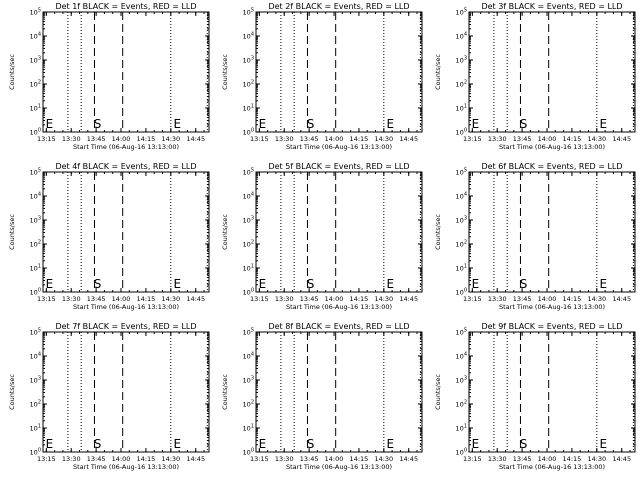 Image resolution: width=640 pixels, height=480 pixels. Describe the element at coordinates (551, 326) in the screenshot. I see `panel-title: Det 9f BLACK = Events, RED = LLD` at that location.